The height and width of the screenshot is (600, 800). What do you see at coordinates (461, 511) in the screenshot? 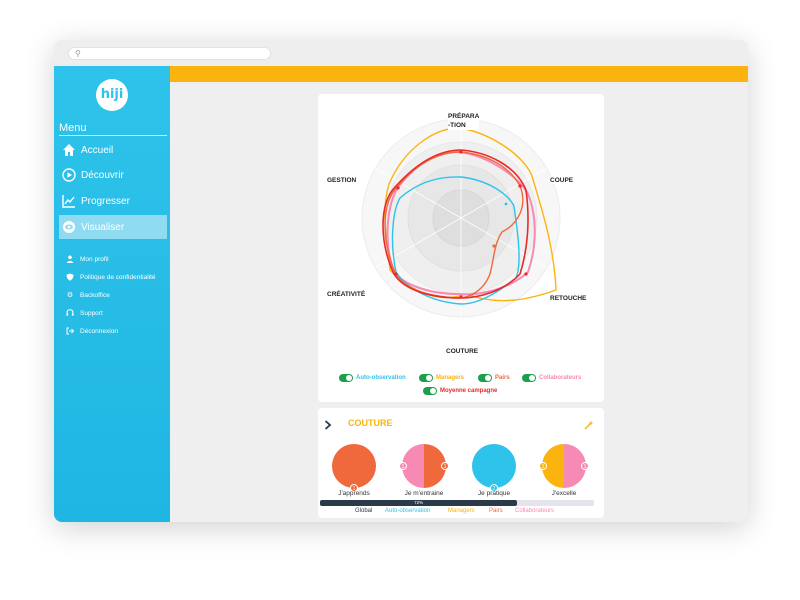
I see `legend-managers: Managers` at bounding box center [461, 511].